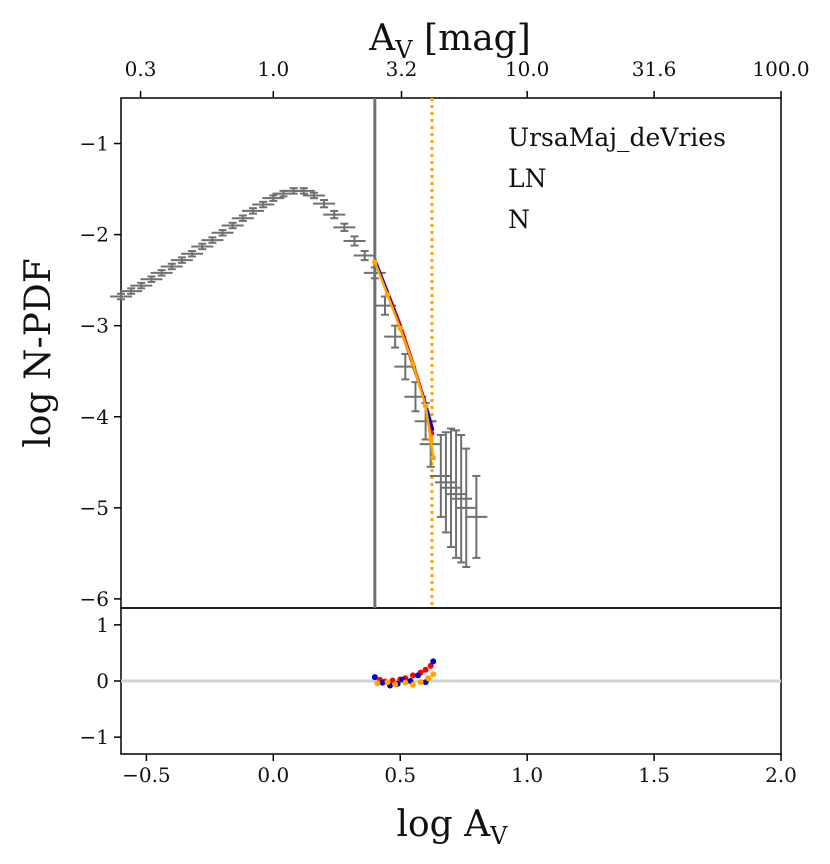 The width and height of the screenshot is (830, 864). Describe the element at coordinates (94, 599) in the screenshot. I see `y-tick-label: −6` at that location.